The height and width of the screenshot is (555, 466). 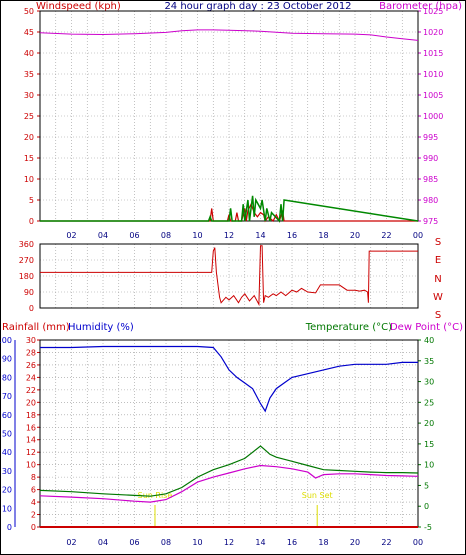 I want to click on p3-temp-tick-label: 30, so click(x=429, y=382).